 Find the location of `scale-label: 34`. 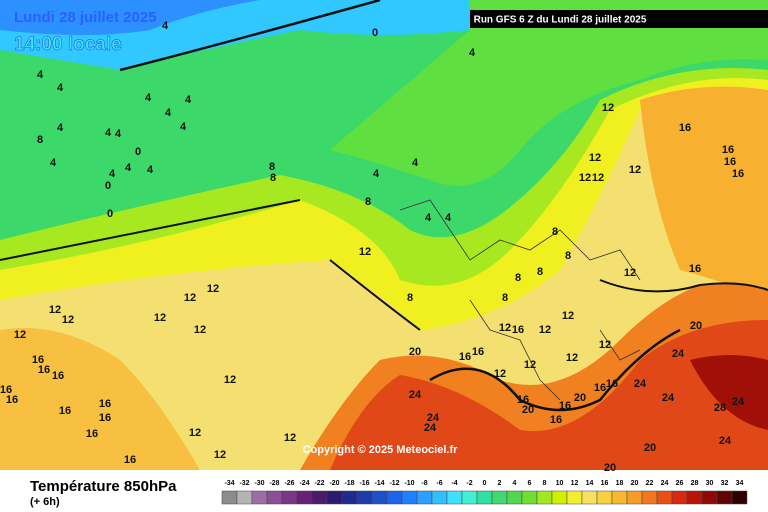

scale-label: 34 is located at coordinates (740, 483).